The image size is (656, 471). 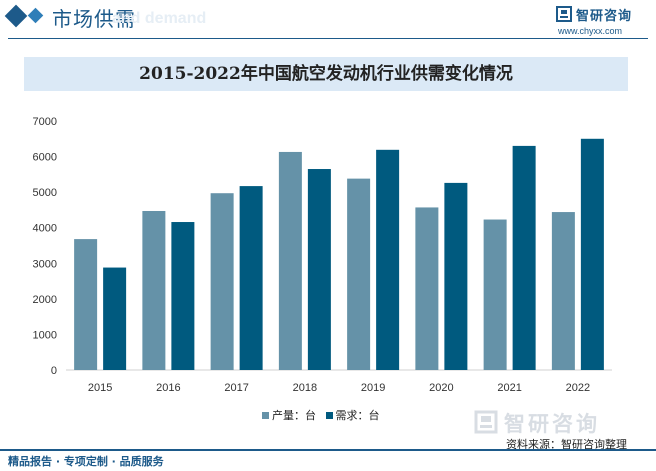 What do you see at coordinates (578, 388) in the screenshot?
I see `x-tick-label: 2022` at bounding box center [578, 388].